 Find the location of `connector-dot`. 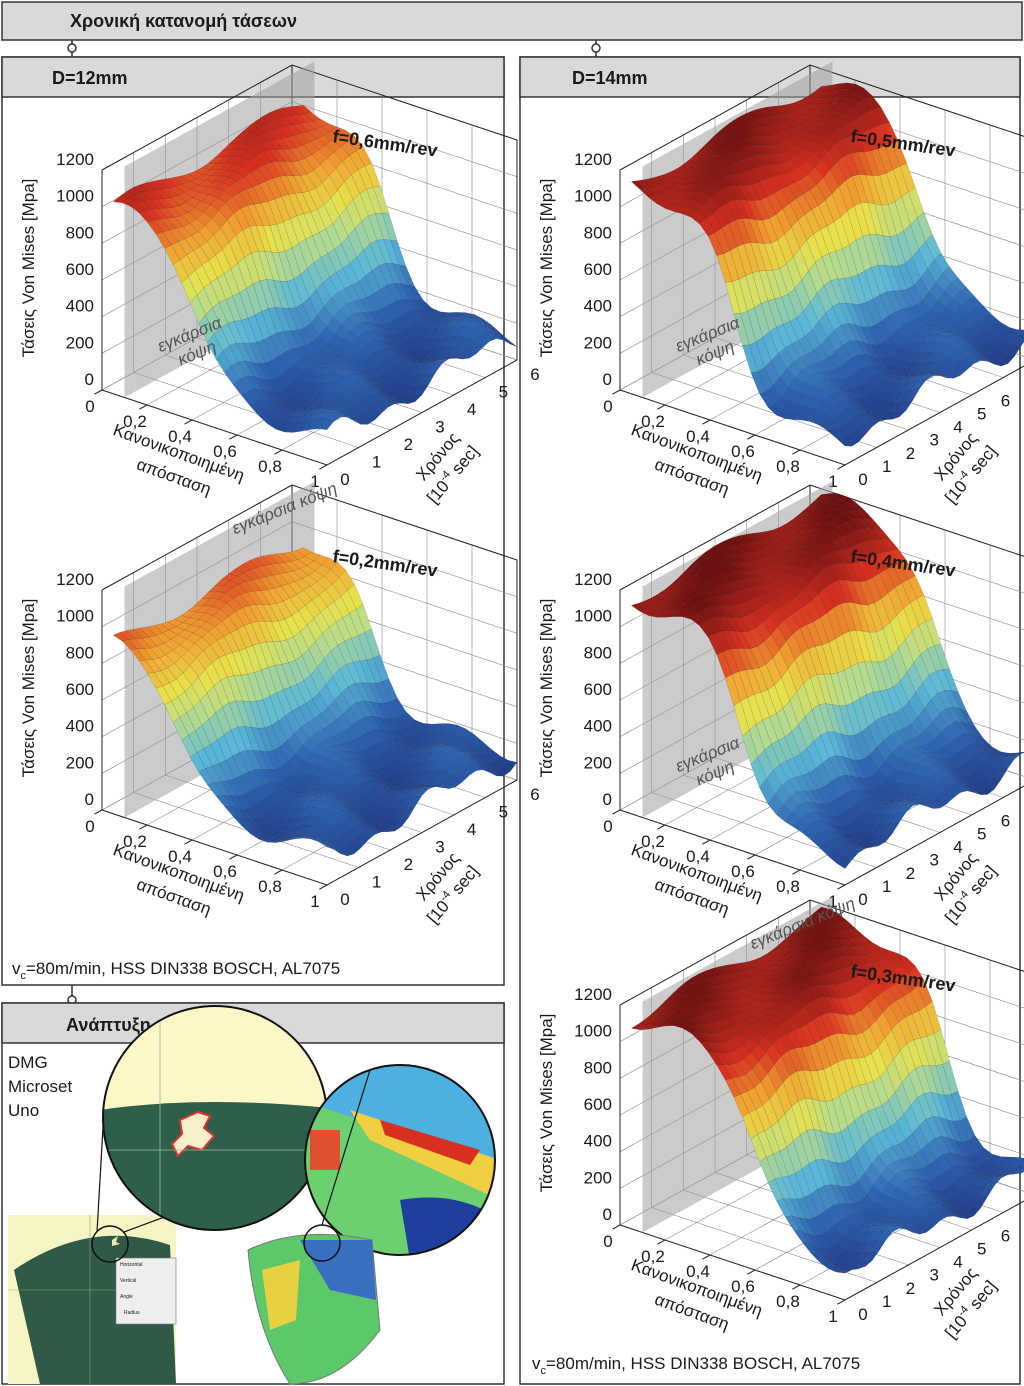

connector-dot is located at coordinates (72, 48).